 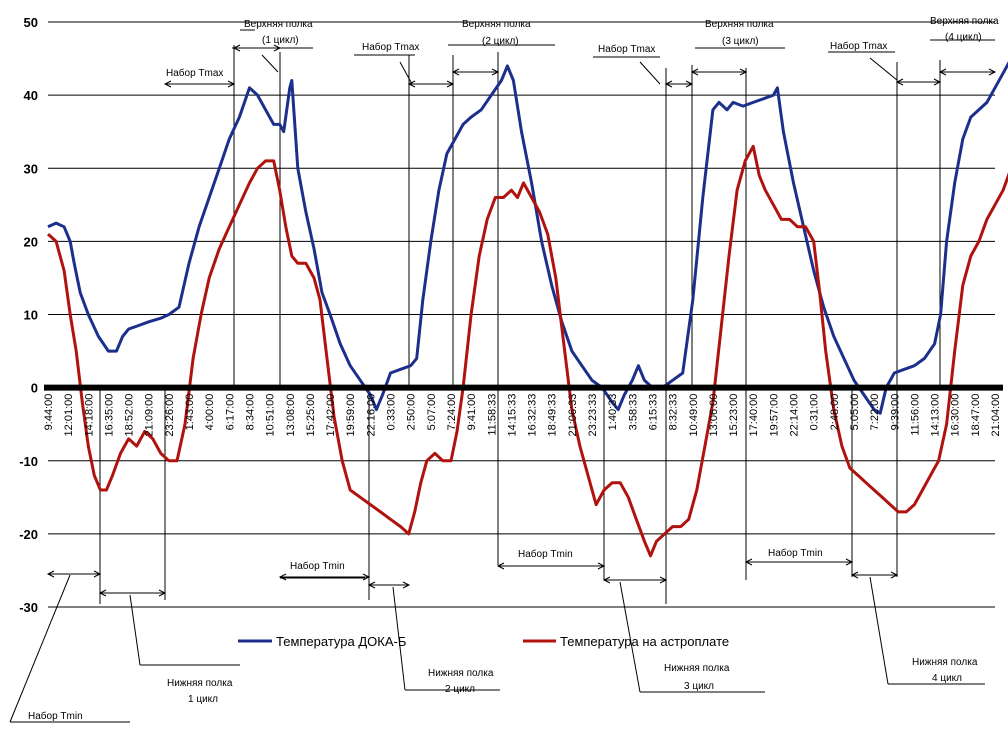 I want to click on x-tick-label: 23:26:00, so click(x=170, y=415).